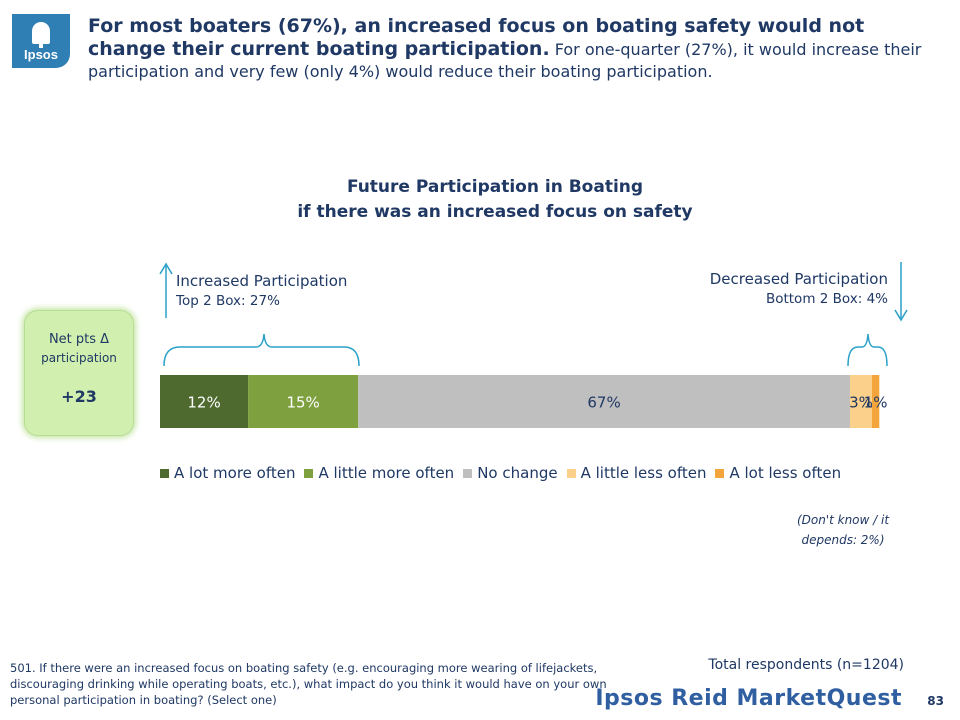  I want to click on legend-item-no-change: No change, so click(510, 473).